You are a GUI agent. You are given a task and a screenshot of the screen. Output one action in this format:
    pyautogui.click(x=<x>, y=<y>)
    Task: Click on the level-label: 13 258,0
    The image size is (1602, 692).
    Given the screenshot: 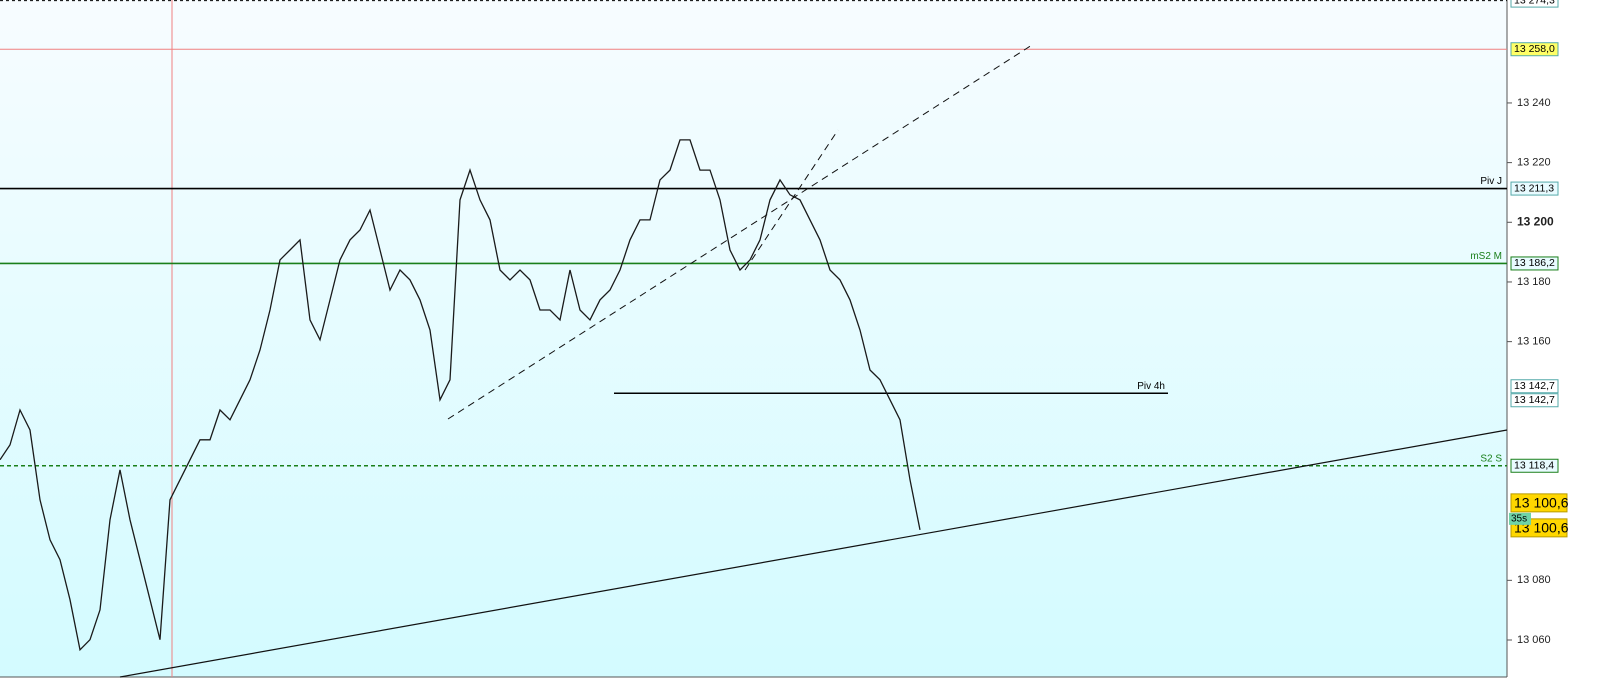 What is the action you would take?
    pyautogui.click(x=1534, y=49)
    